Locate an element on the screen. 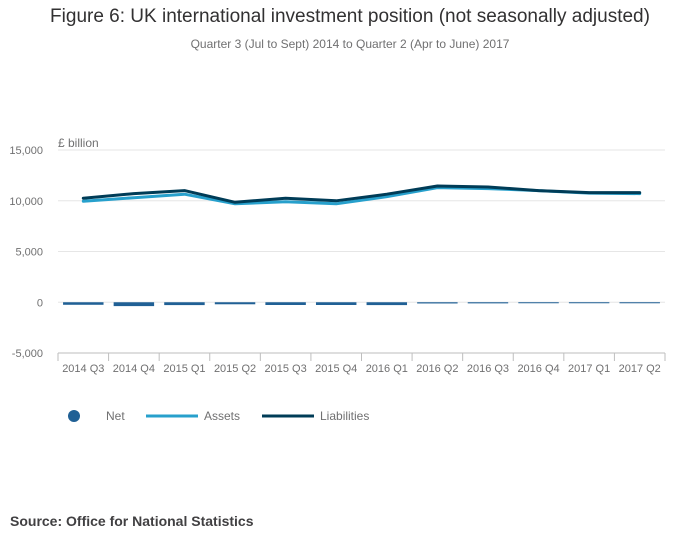  x-tick-label: 2014 Q4 is located at coordinates (134, 369).